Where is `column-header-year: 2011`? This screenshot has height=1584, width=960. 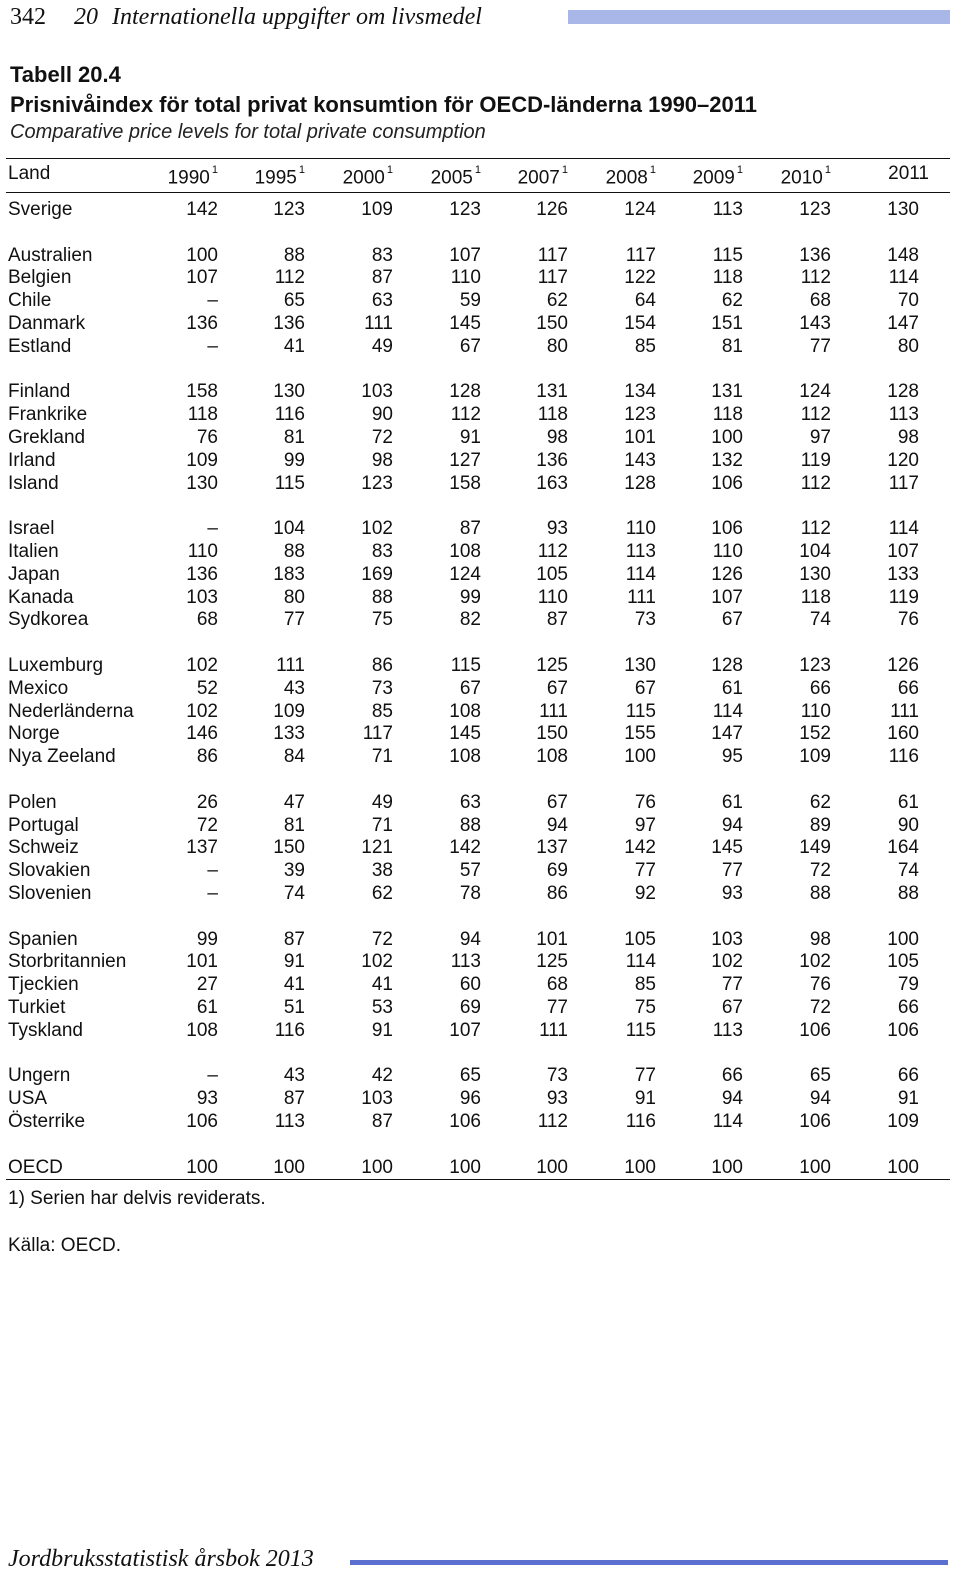 column-header-year: 2011 is located at coordinates (908, 173).